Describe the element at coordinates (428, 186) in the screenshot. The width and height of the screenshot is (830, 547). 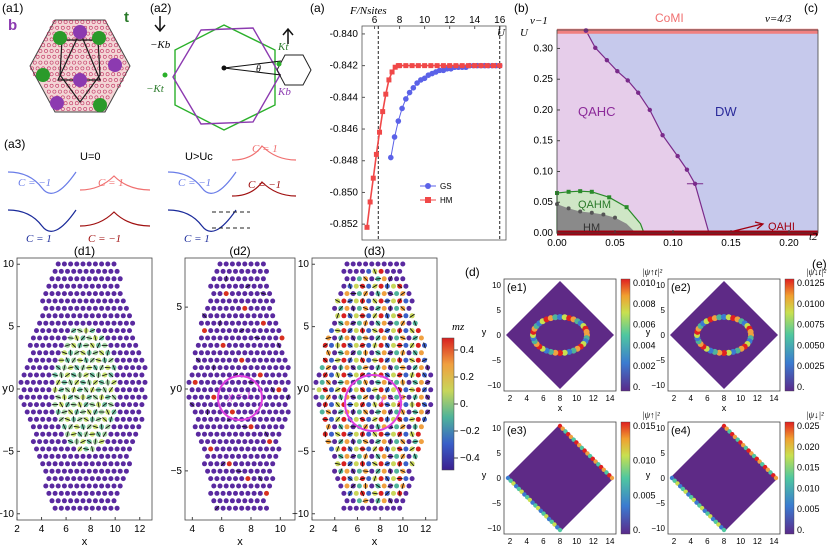
I see `chart-a-legend-marker` at that location.